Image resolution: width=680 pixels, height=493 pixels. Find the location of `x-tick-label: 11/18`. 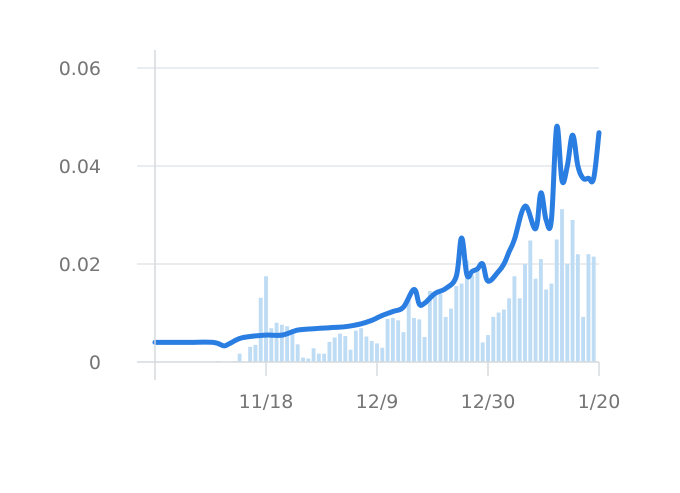

x-tick-label: 11/18 is located at coordinates (266, 402).